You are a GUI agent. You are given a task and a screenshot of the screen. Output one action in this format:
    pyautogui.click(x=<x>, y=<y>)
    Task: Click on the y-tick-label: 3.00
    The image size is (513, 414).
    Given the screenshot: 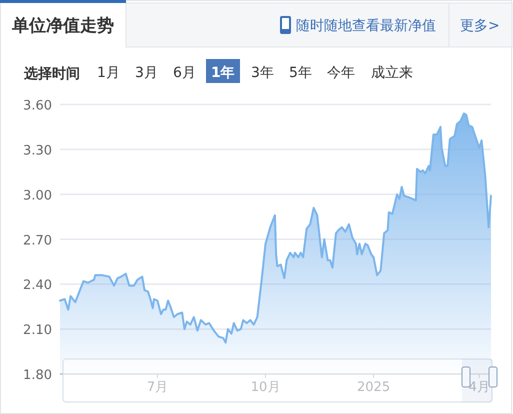 What is the action you would take?
    pyautogui.click(x=37, y=196)
    